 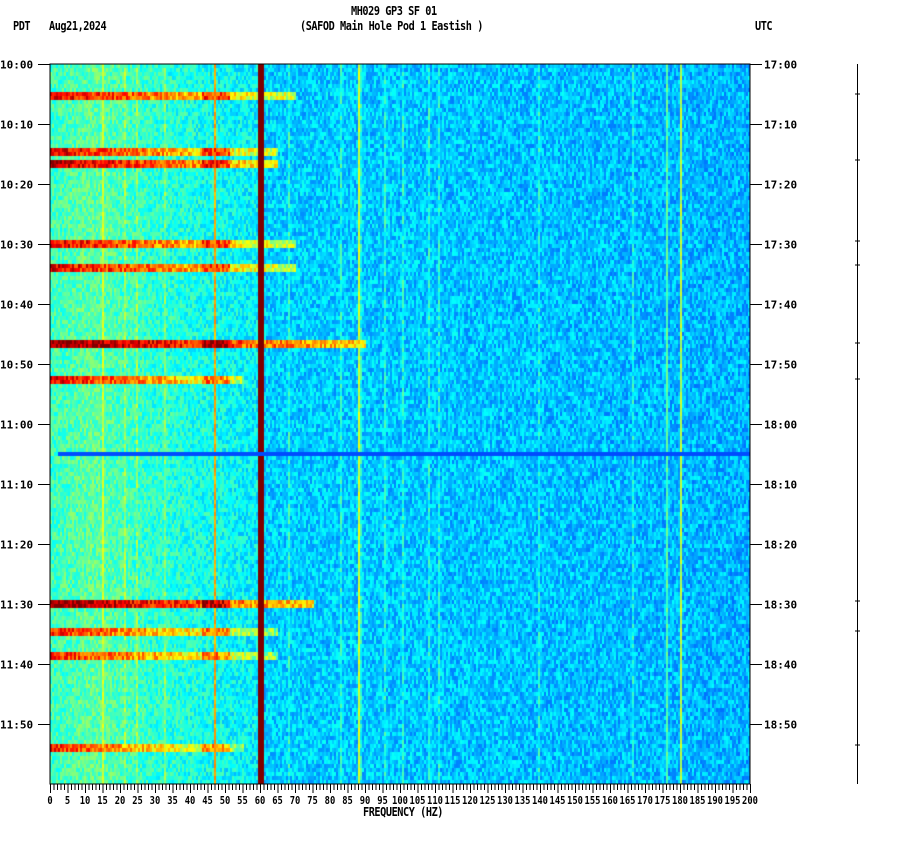 I want to click on x-tick-label: 200, so click(x=750, y=801).